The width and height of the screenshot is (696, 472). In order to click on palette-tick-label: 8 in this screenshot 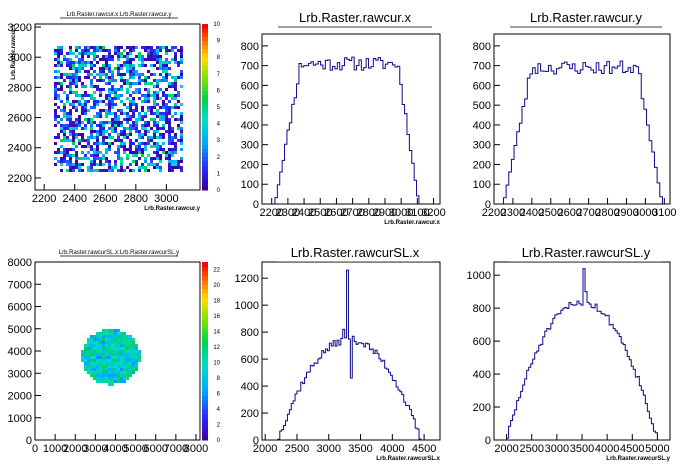, I will do `click(219, 379)`.